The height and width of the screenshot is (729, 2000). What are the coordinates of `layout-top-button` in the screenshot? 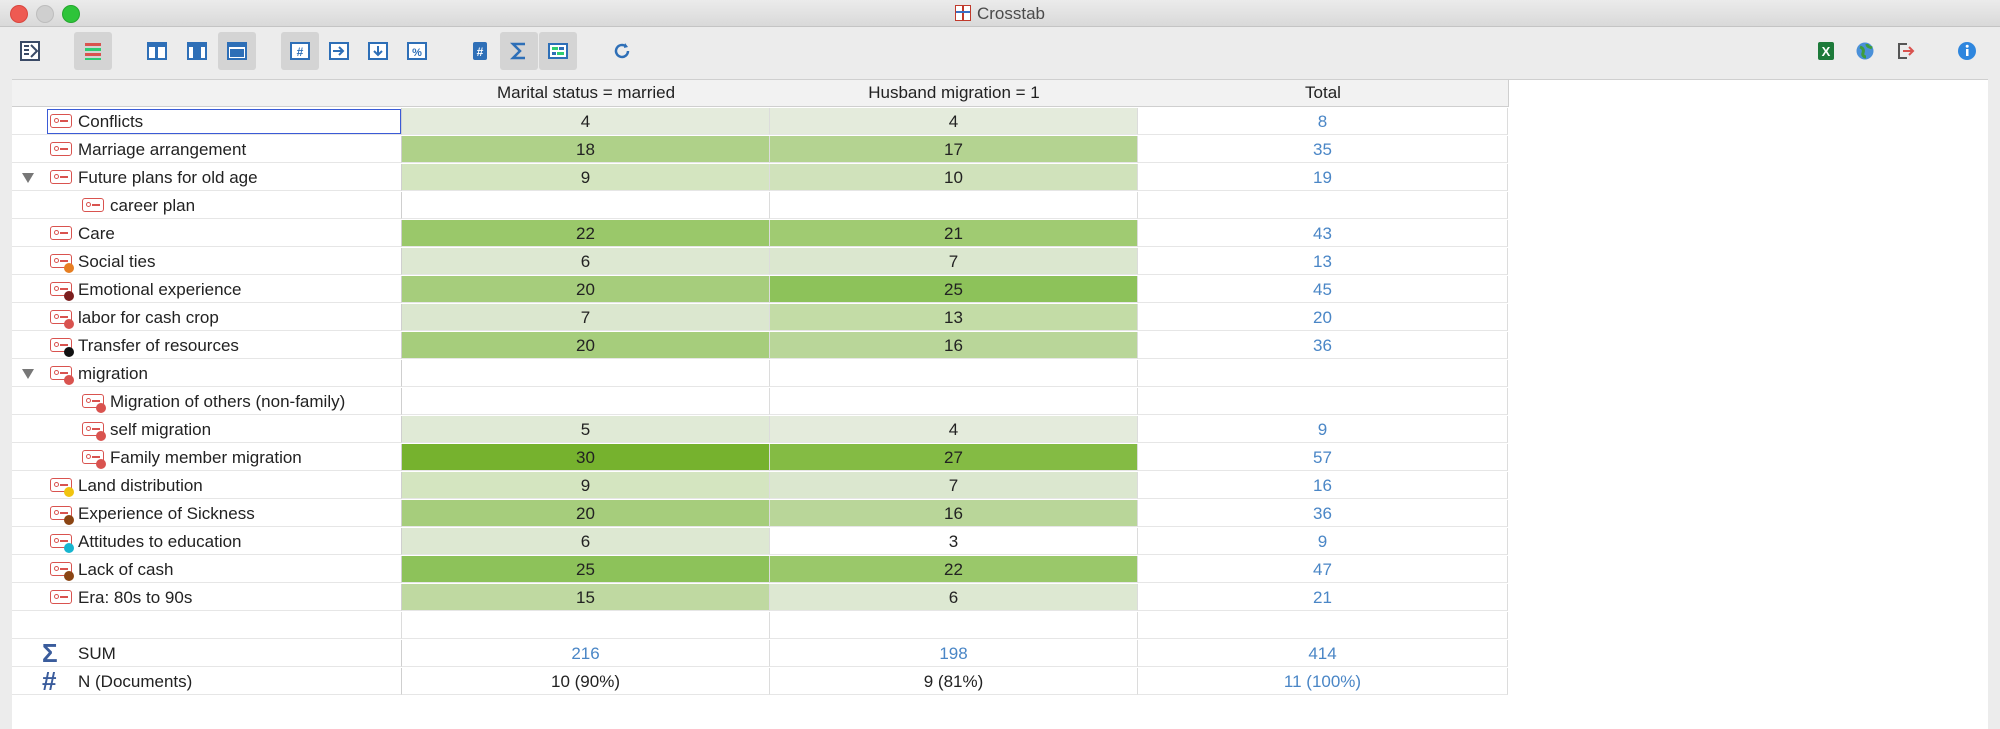 It's located at (157, 51).